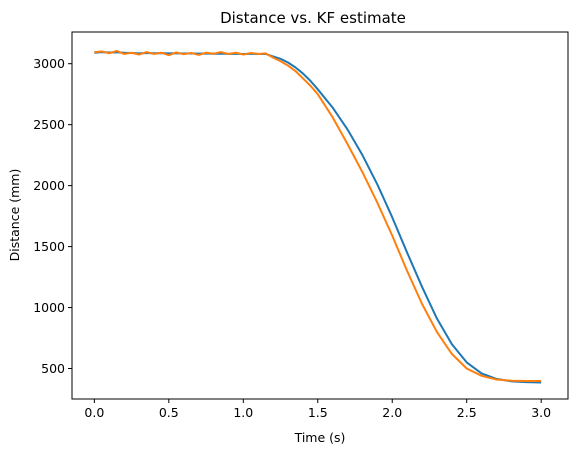  I want to click on x-tick-label: 0.0, so click(94, 412).